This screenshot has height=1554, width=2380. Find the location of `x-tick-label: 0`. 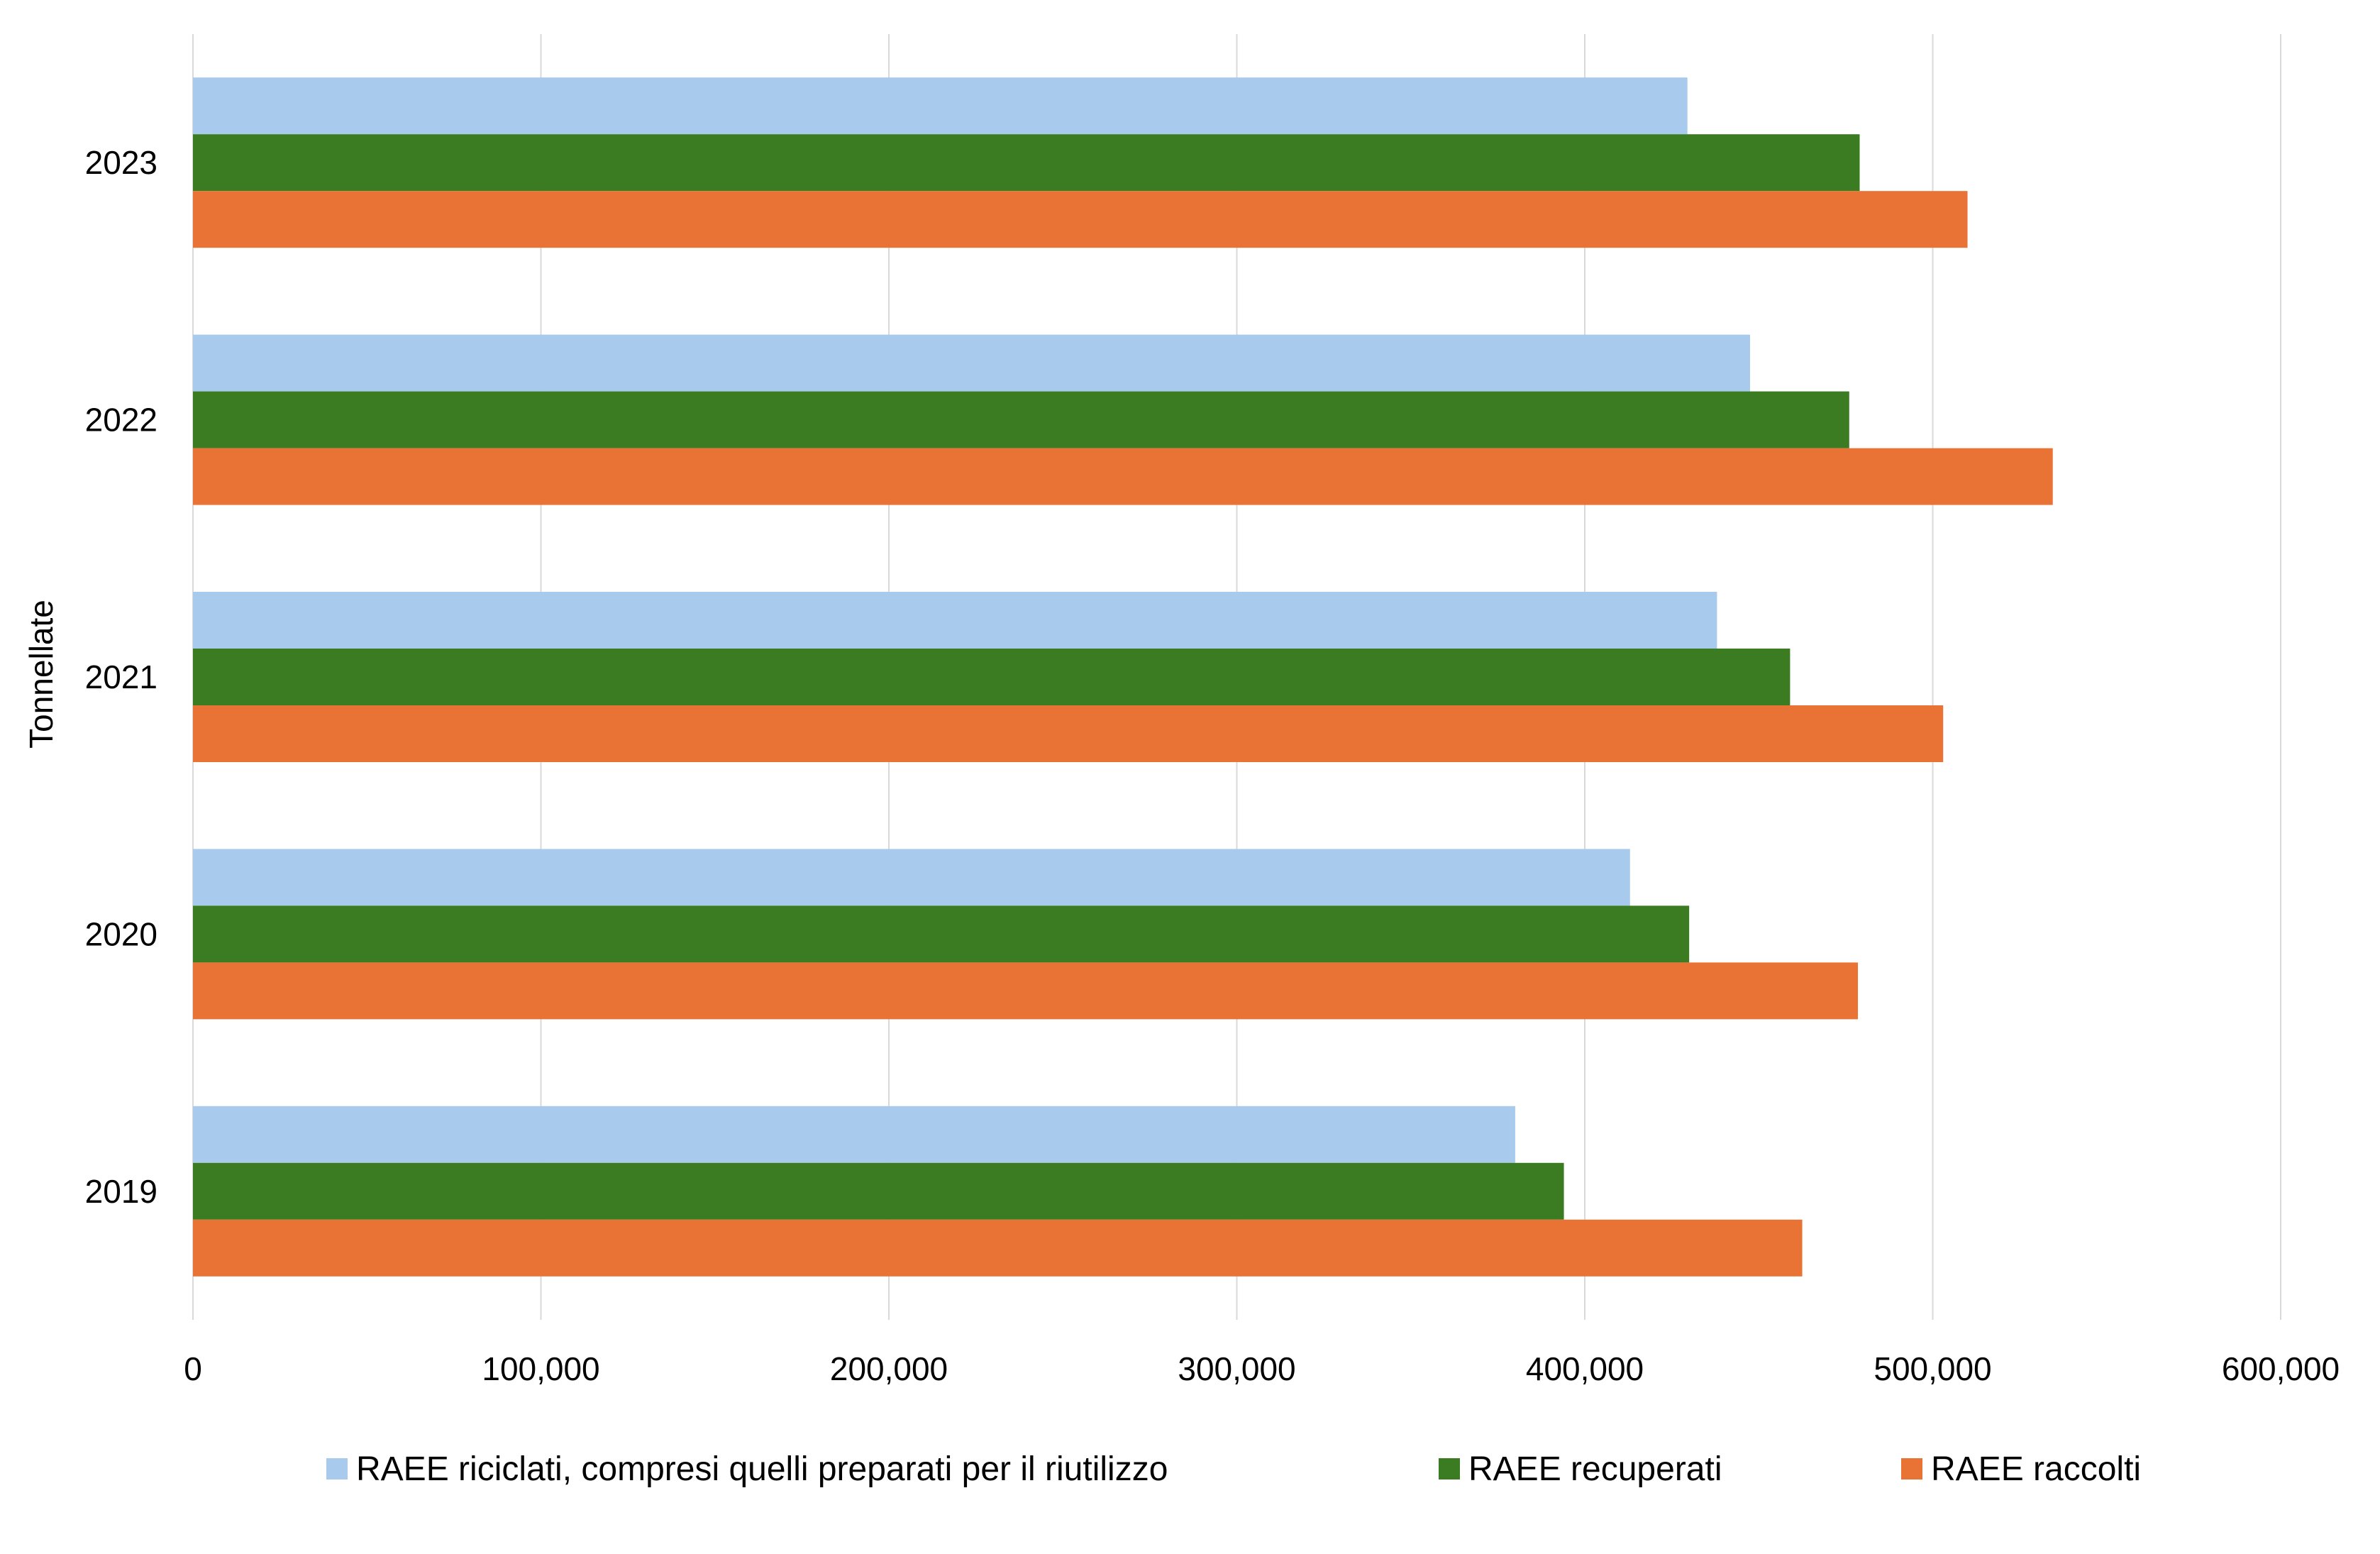

x-tick-label: 0 is located at coordinates (193, 1368).